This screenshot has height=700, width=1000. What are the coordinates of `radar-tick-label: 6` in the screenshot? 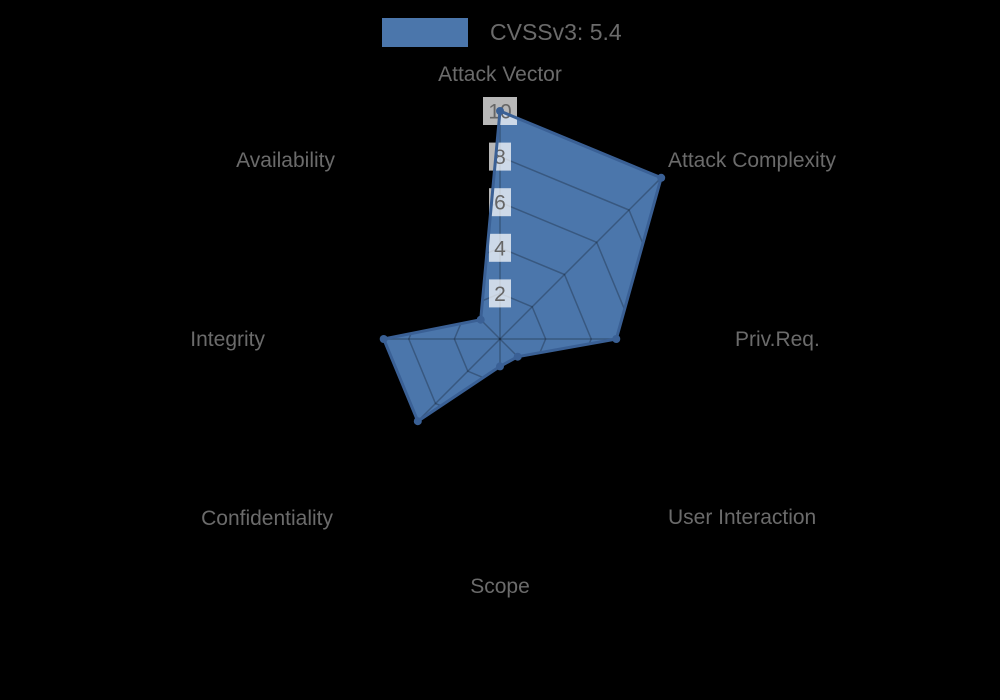 It's located at (500, 203).